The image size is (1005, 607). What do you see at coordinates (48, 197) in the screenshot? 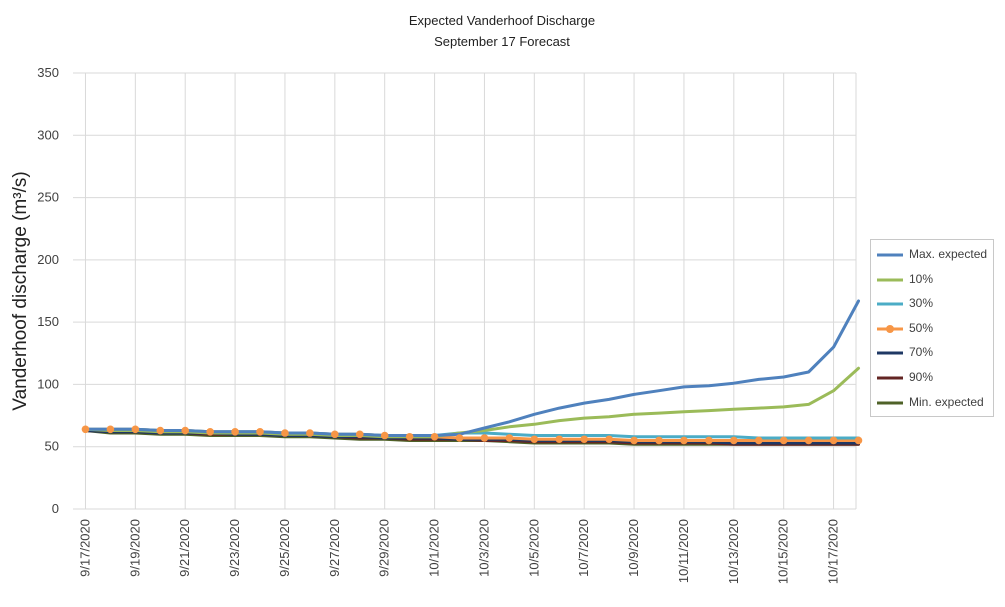
I see `y-tick-label: 250` at bounding box center [48, 197].